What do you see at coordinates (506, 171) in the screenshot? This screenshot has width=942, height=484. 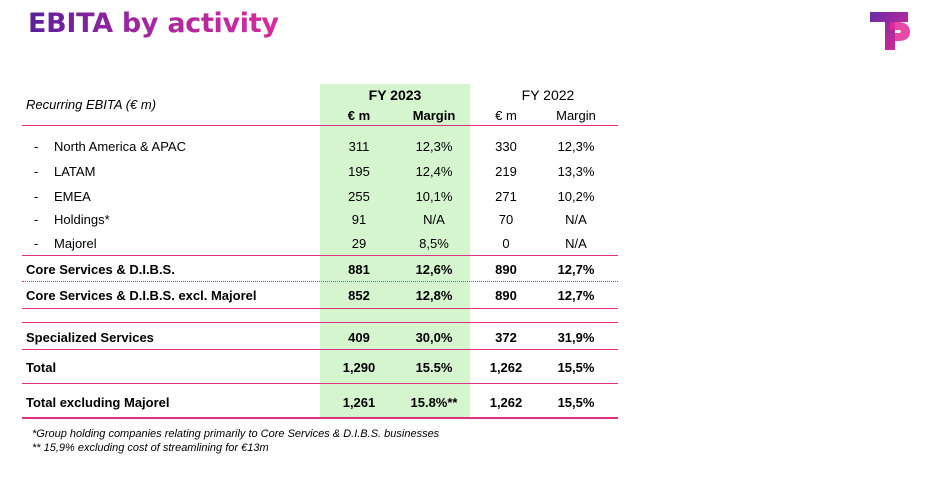 I see `cell-fy2022-value: 219` at bounding box center [506, 171].